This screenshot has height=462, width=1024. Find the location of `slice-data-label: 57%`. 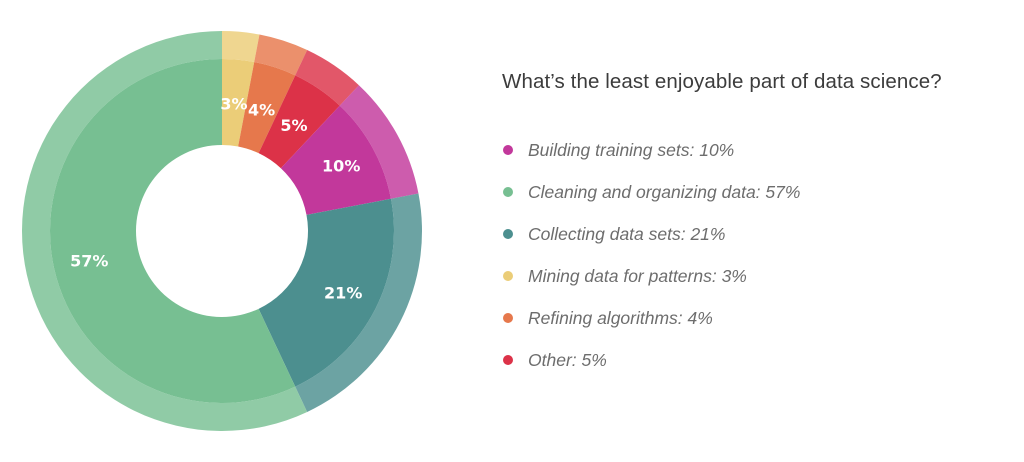

slice-data-label: 57% is located at coordinates (89, 261).